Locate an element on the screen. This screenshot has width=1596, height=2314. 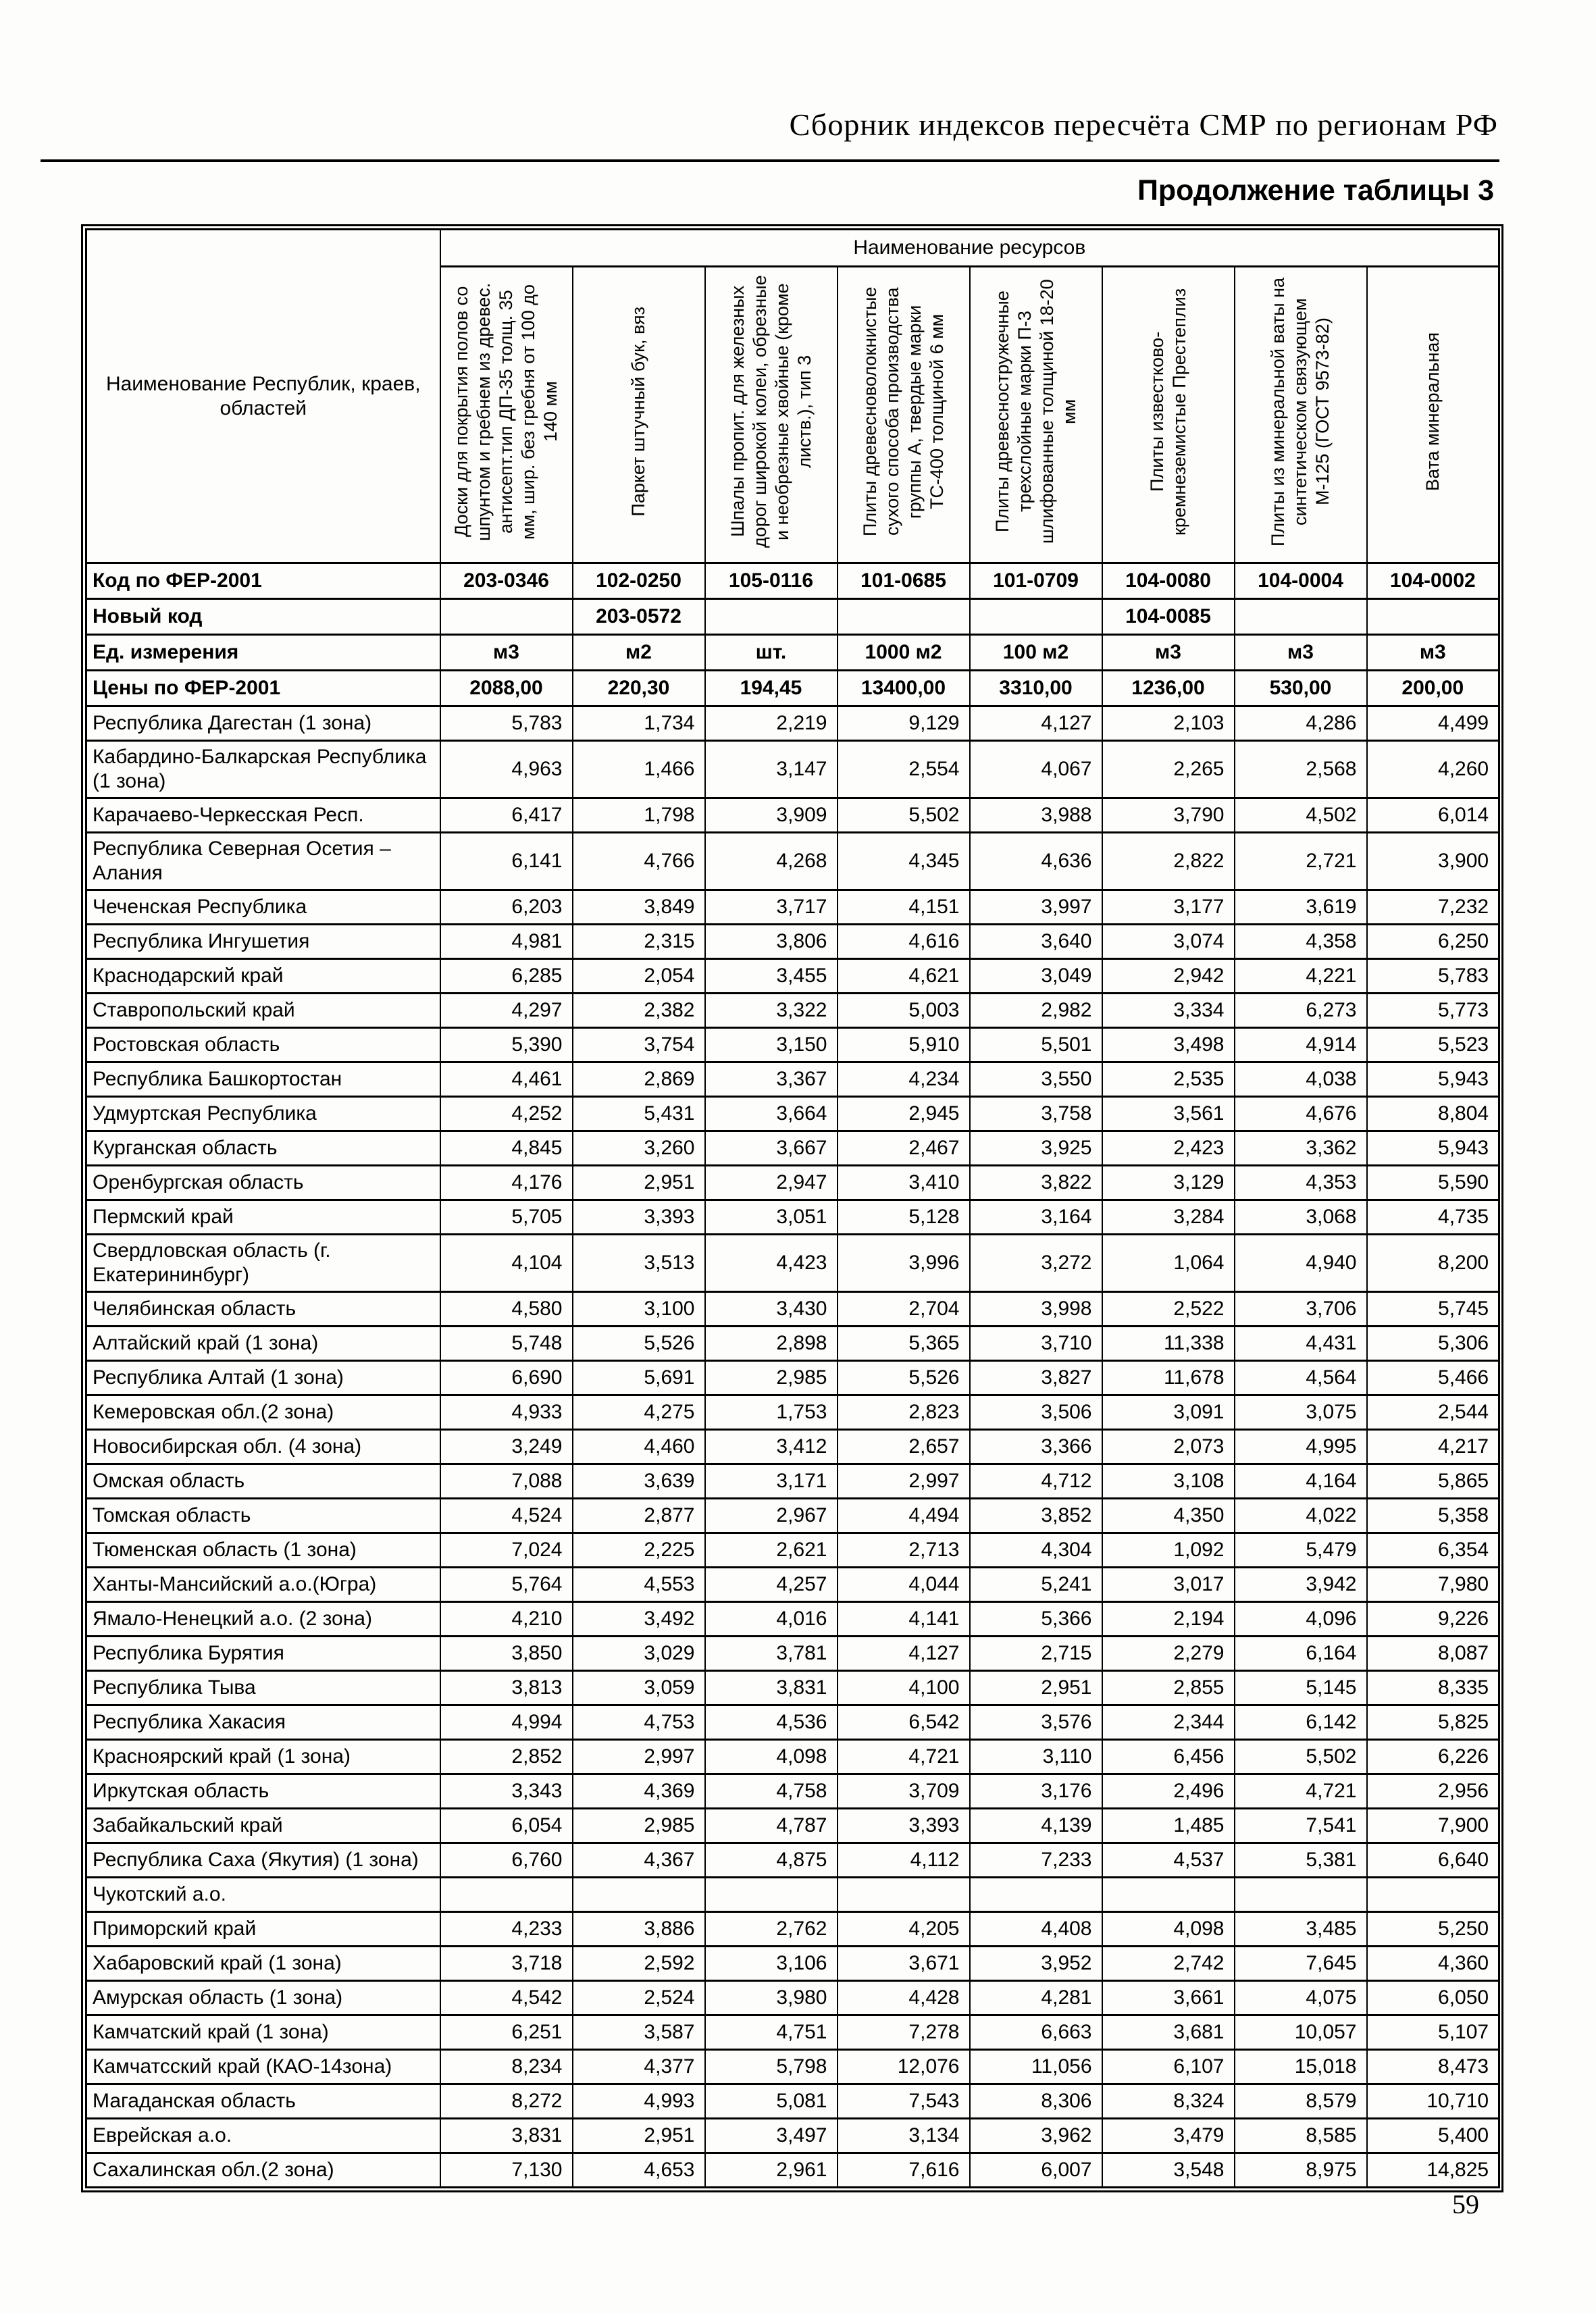
index-value-cell: 5,306 is located at coordinates (1433, 1343).